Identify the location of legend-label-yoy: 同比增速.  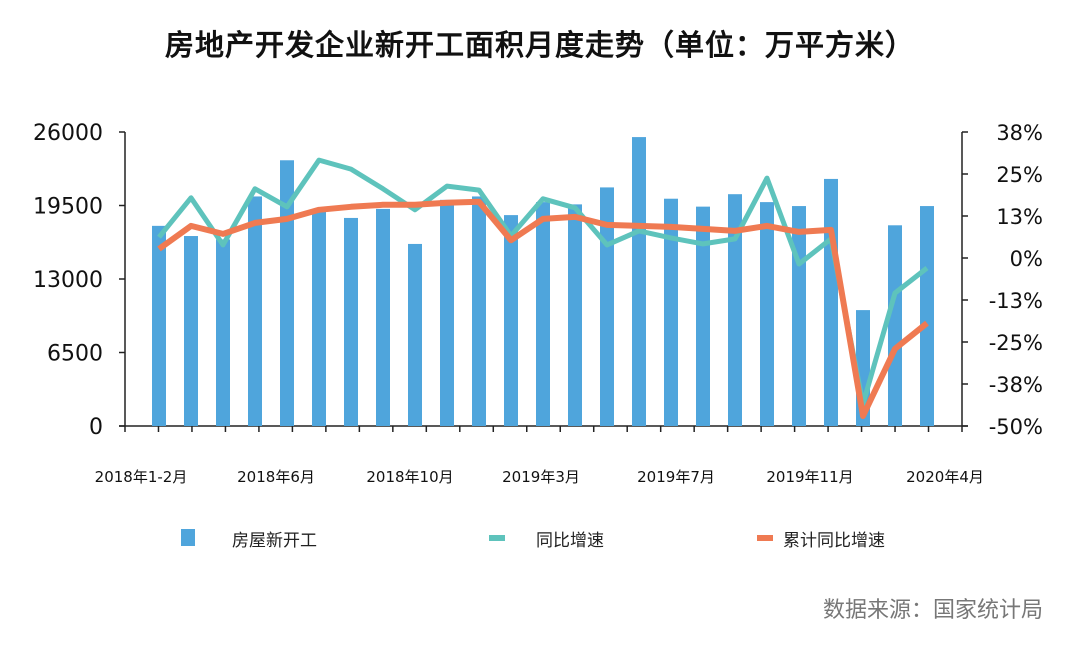
(570, 541).